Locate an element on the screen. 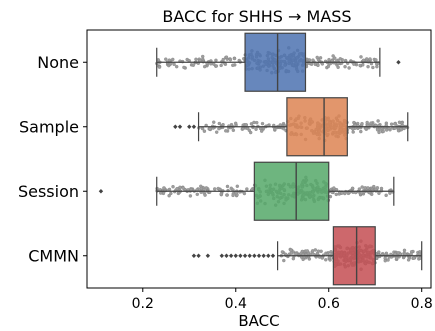  box-group-session is located at coordinates (246, 191).